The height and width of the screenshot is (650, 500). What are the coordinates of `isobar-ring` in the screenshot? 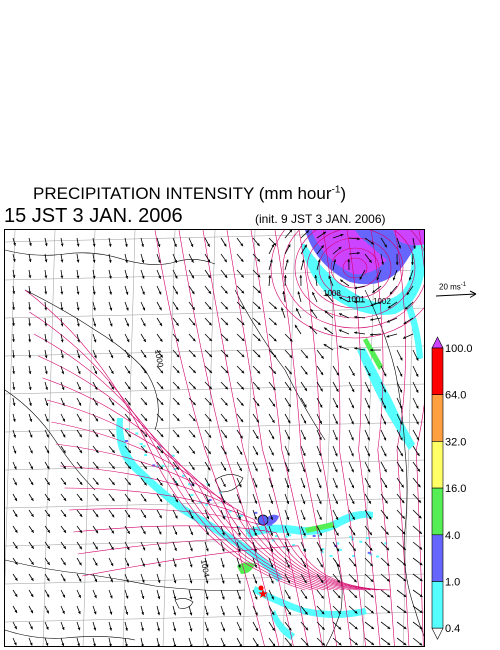 It's located at (347, 284).